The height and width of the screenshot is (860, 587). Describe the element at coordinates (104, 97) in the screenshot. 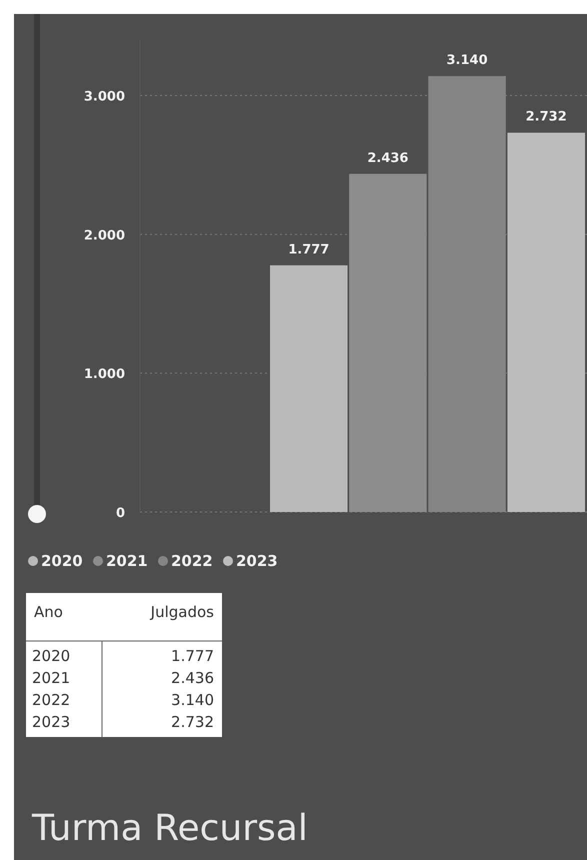

I see `y-tick-label: 3.000` at that location.